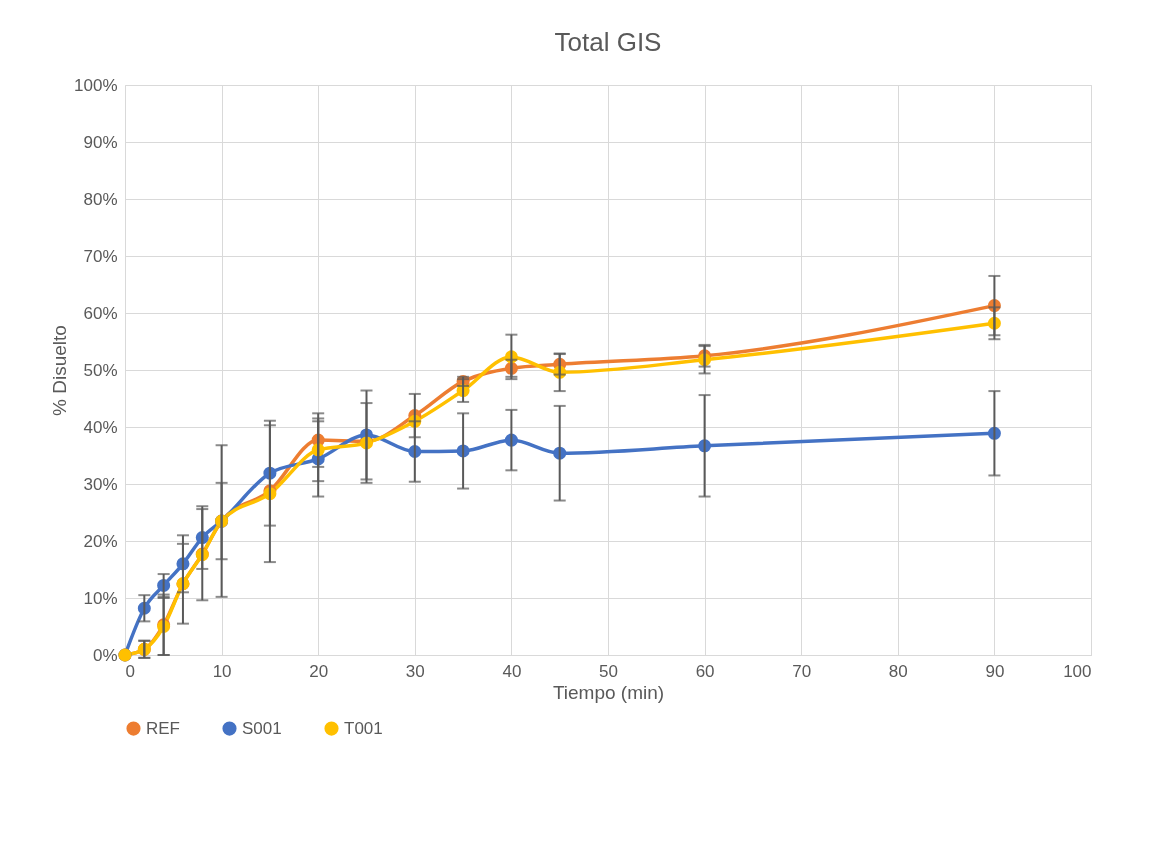 The width and height of the screenshot is (1167, 850). I want to click on y-tick-label: 0%, so click(105, 655).